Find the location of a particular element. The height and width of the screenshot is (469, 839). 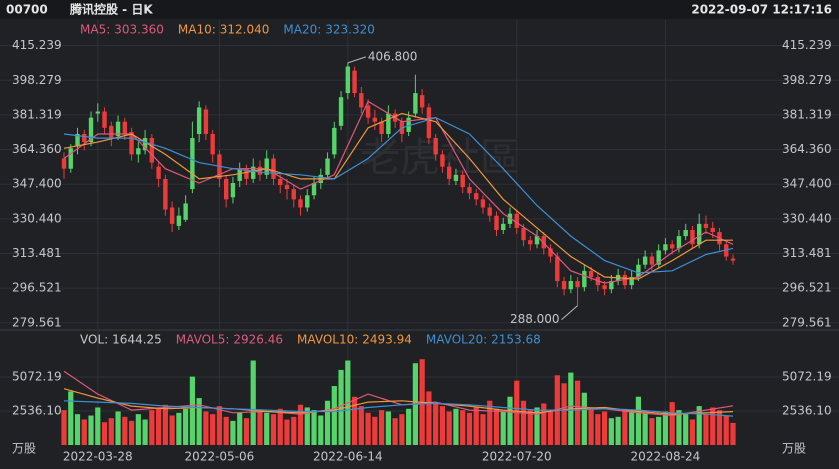

x-tick-label: 2022-05-06 is located at coordinates (220, 457).